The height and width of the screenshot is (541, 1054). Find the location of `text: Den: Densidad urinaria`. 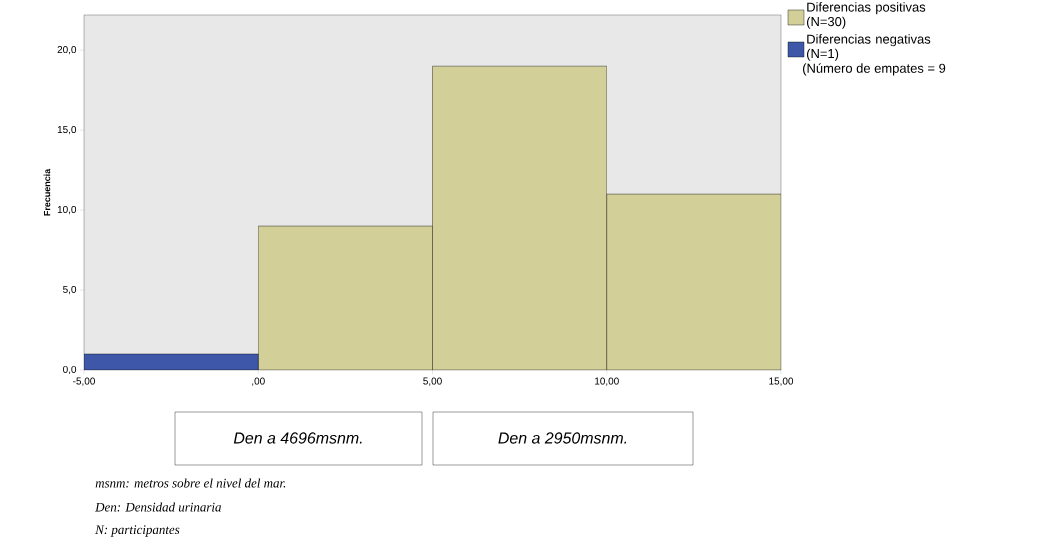

text: Den: Densidad urinaria is located at coordinates (158, 507).